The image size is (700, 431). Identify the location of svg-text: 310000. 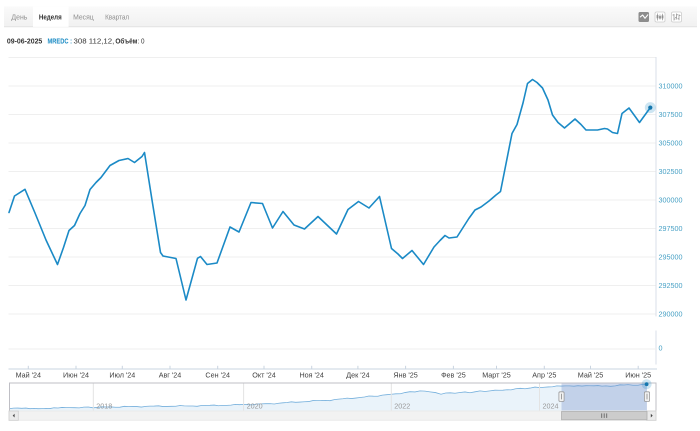
(671, 86).